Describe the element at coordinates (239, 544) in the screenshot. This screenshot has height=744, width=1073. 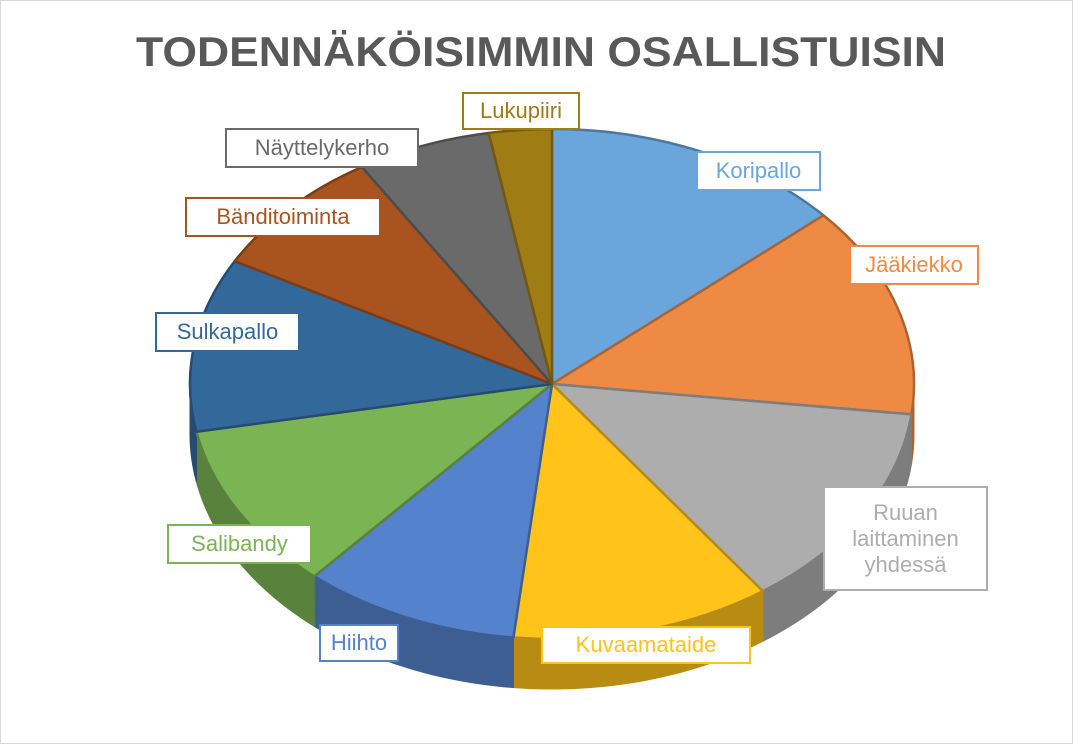
I see `data-label: Salibandy` at that location.